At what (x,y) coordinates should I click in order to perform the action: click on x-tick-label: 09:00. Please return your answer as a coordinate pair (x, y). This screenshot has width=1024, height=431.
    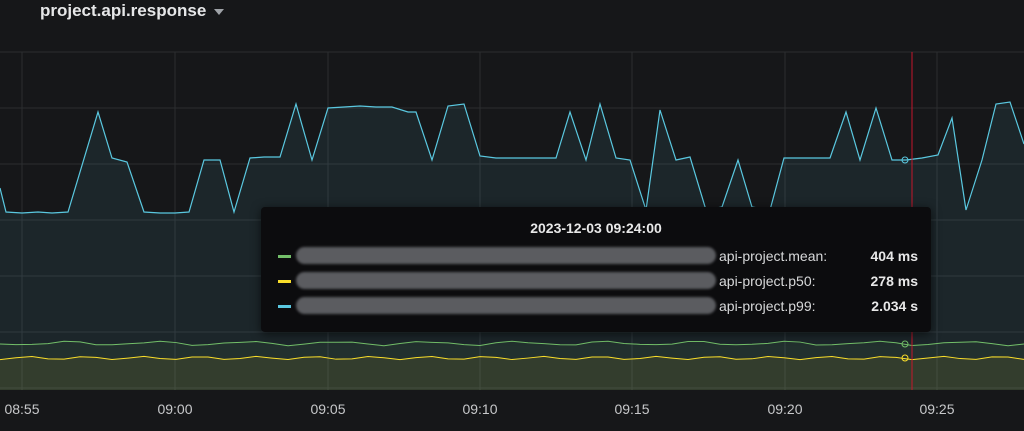
    Looking at the image, I should click on (174, 409).